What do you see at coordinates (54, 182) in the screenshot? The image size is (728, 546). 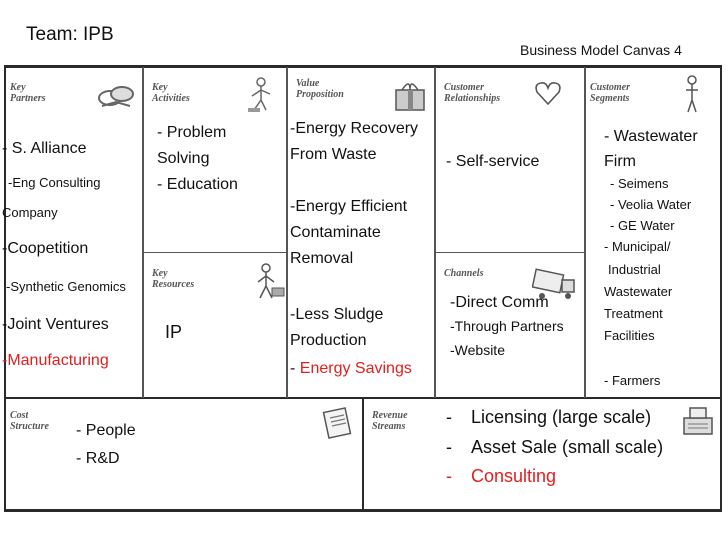 I see `partner-sub-eng-consulting: -Eng Consulting` at bounding box center [54, 182].